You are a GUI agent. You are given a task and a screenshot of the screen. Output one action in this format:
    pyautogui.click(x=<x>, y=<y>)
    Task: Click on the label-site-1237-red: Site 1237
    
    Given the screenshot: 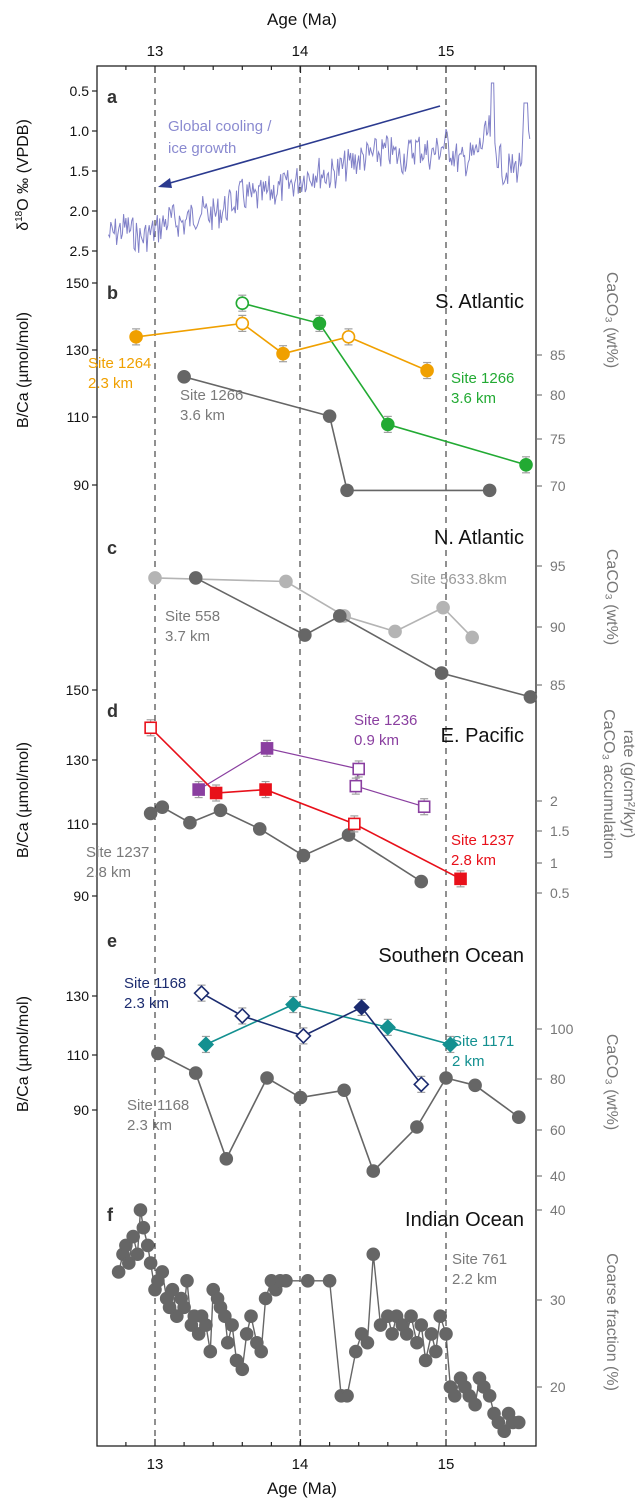 What is the action you would take?
    pyautogui.click(x=482, y=840)
    